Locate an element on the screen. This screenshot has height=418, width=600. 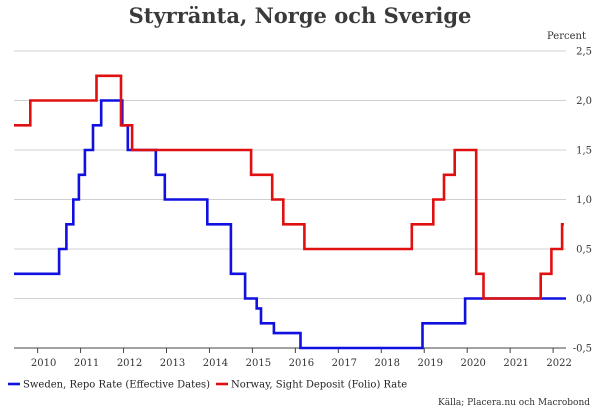
source-note: Källa; Placera.nu och Macrobond is located at coordinates (514, 403).